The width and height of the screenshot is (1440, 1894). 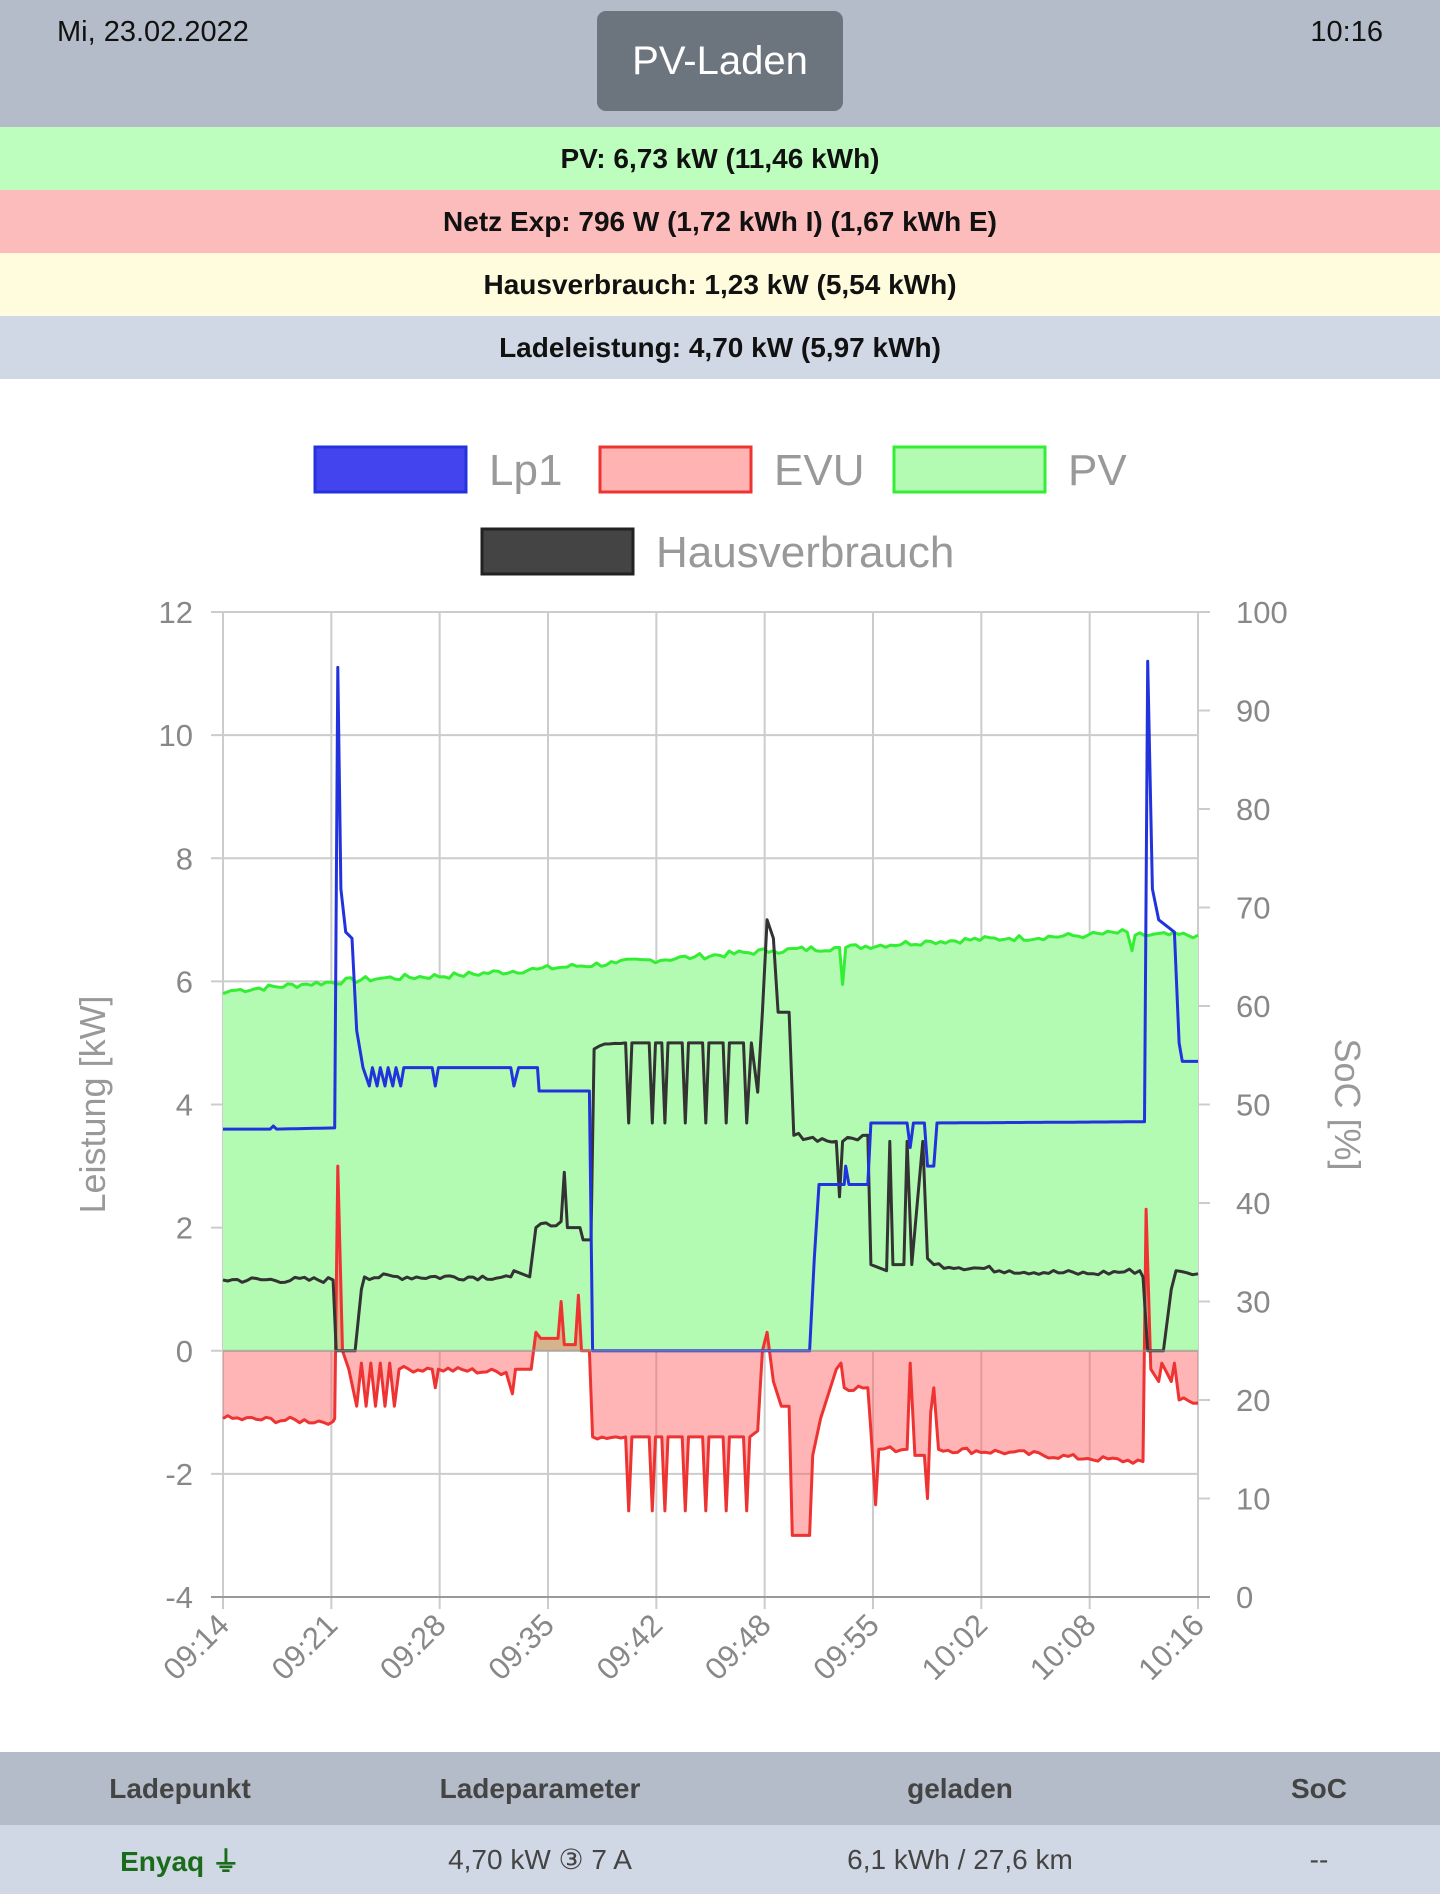 I want to click on col-geladen: geladen, so click(x=960, y=1788).